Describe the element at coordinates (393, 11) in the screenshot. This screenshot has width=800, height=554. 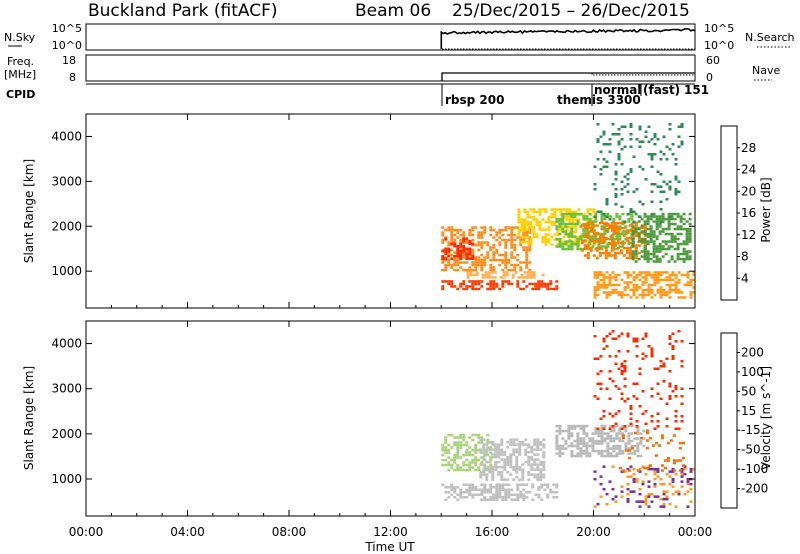
I see `beam-label: Beam 06` at that location.